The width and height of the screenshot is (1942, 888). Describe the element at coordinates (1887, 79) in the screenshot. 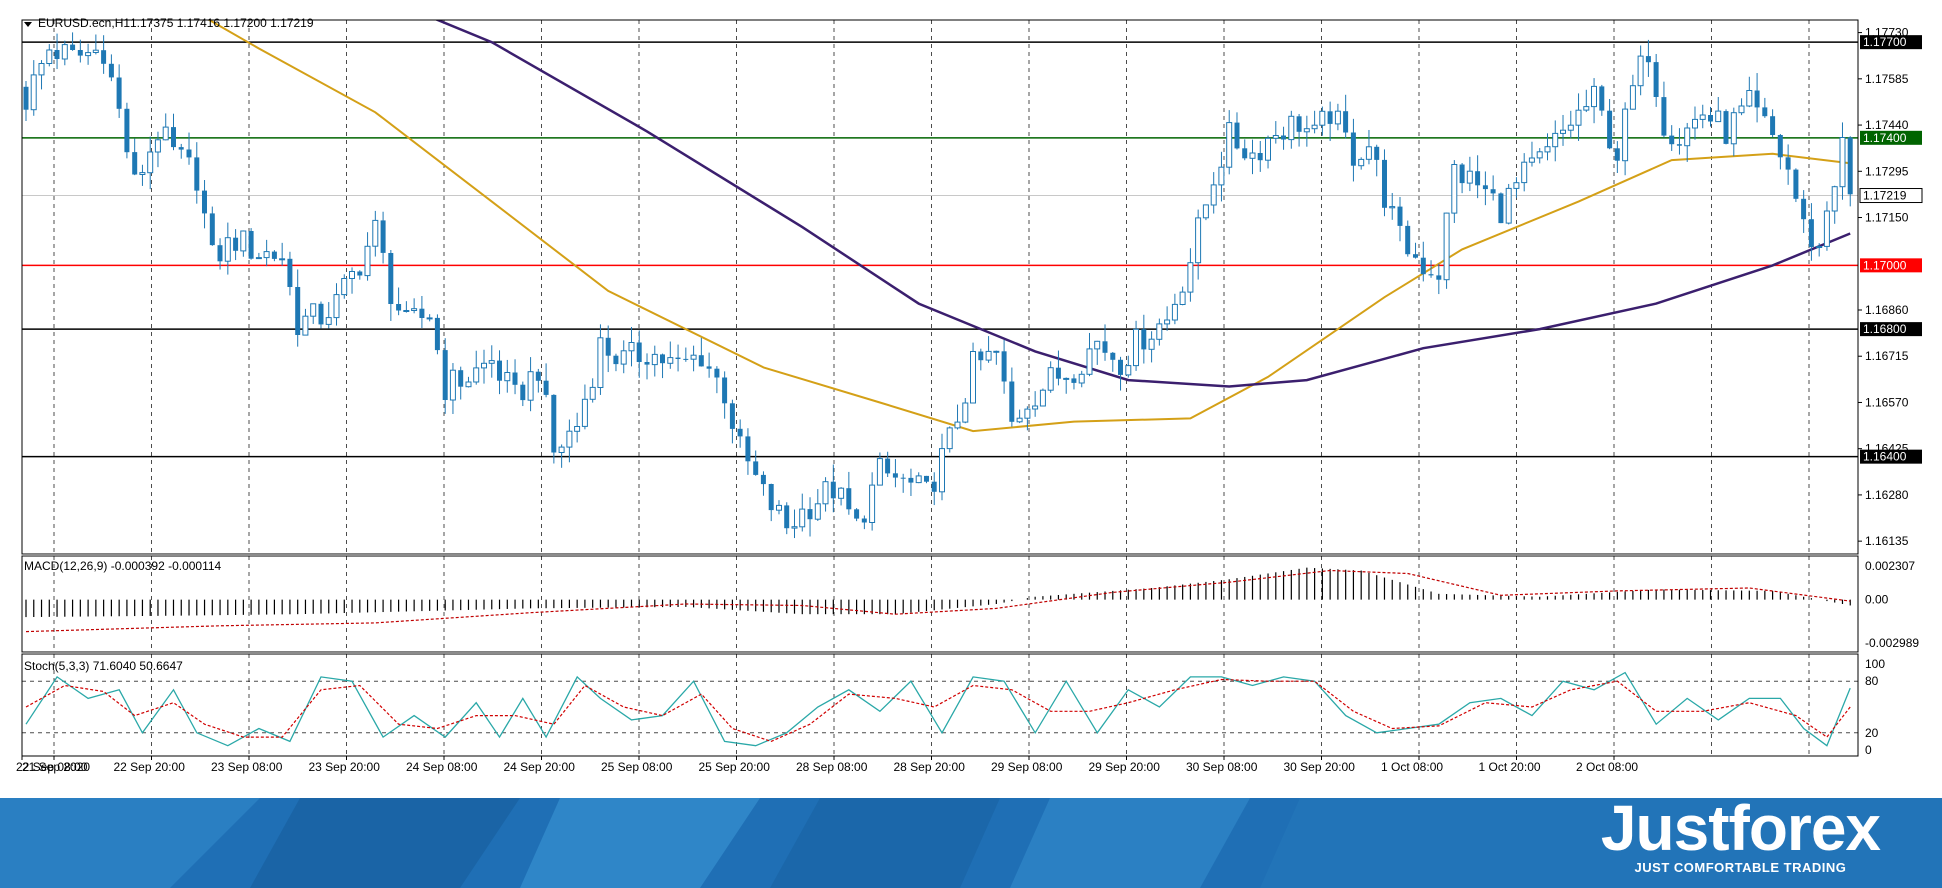

I see `price-tick-label: 1.17585` at that location.